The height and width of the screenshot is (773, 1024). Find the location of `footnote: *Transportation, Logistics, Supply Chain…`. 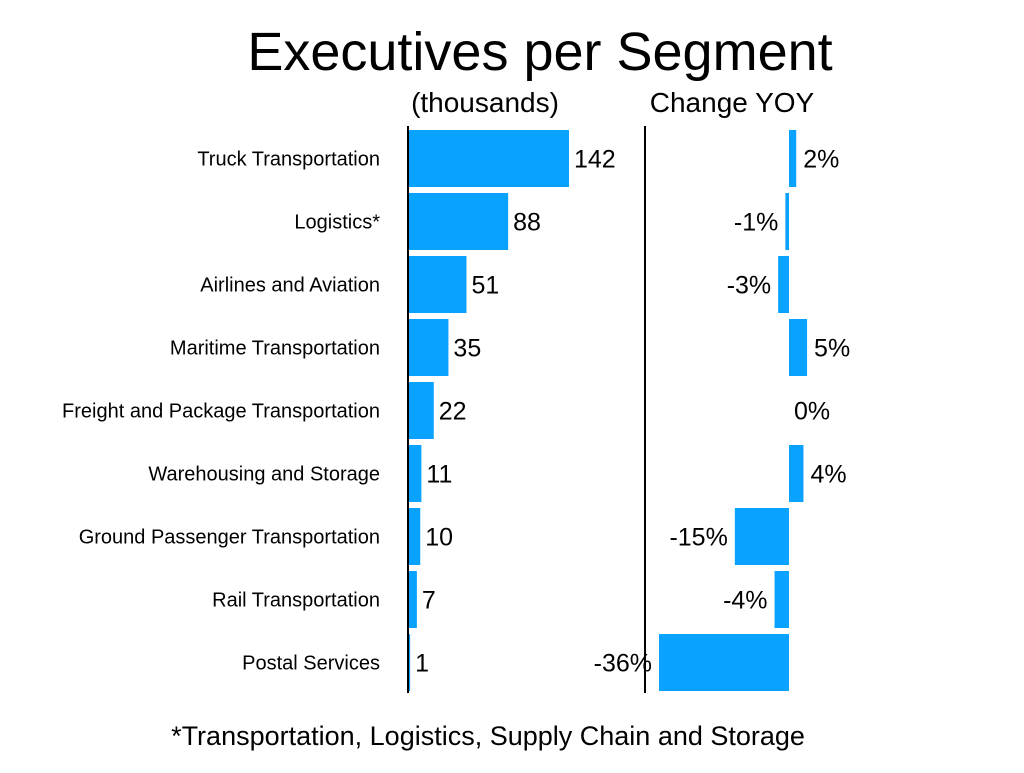

footnote: *Transportation, Logistics, Supply Chain… is located at coordinates (488, 736).